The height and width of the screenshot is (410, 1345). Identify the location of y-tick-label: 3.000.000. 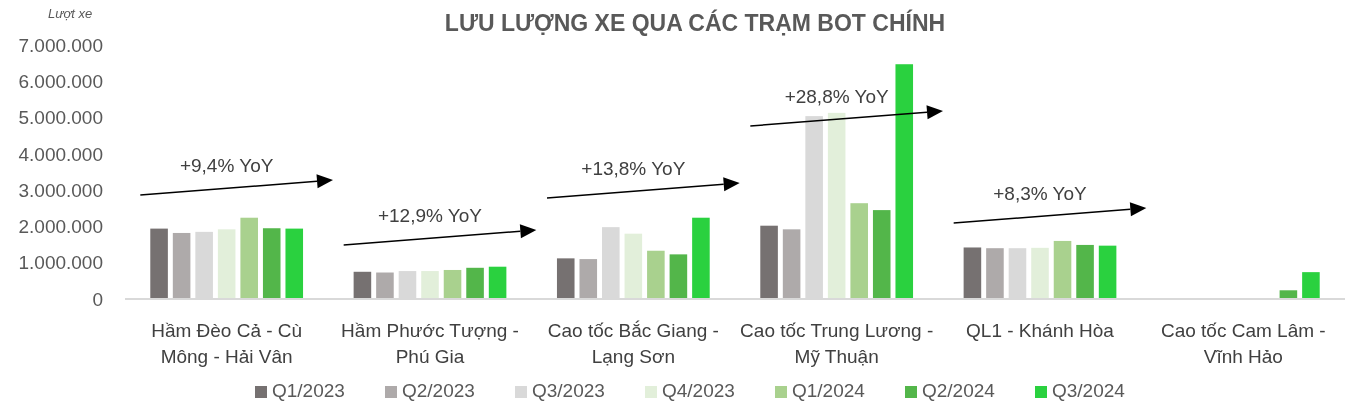
(60, 190).